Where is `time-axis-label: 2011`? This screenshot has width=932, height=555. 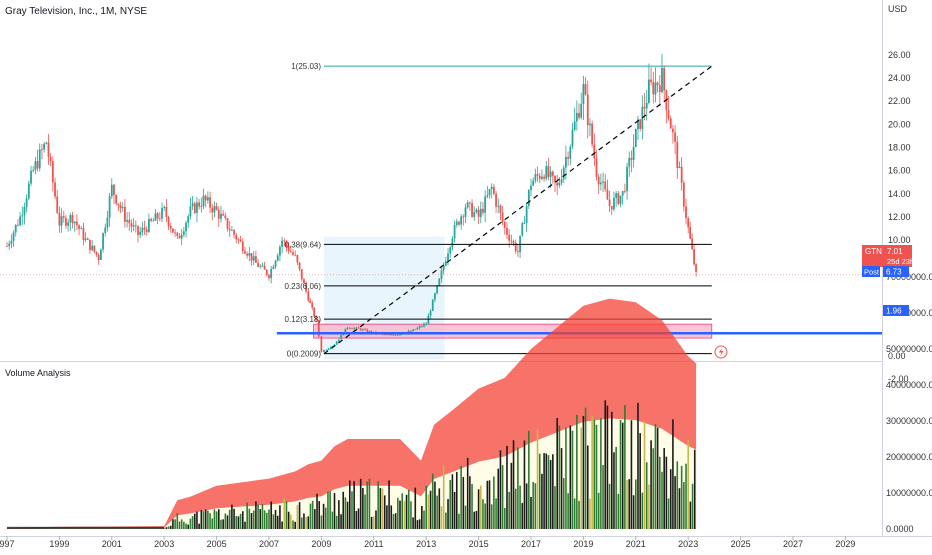
time-axis-label: 2011 is located at coordinates (373, 544).